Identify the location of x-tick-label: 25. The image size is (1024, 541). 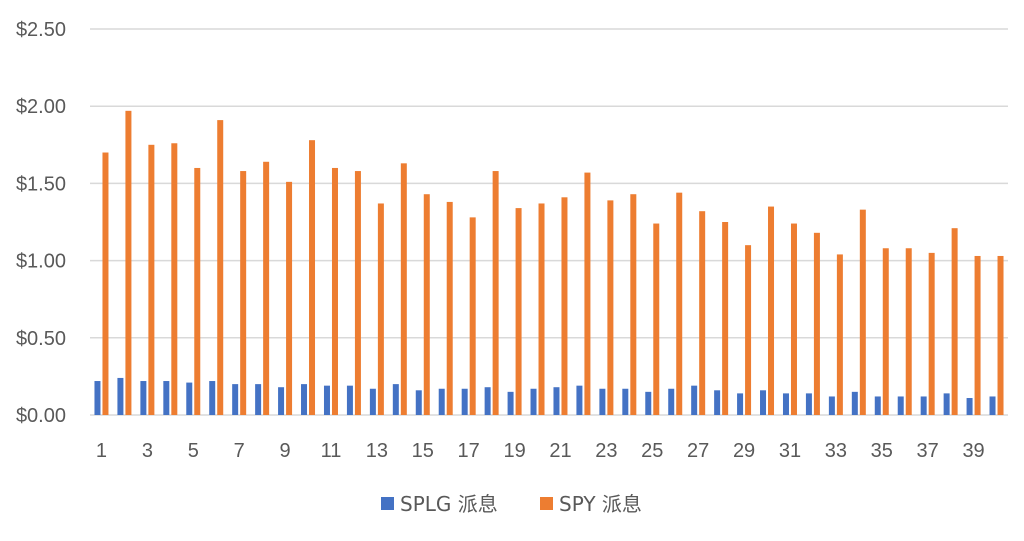
(652, 451).